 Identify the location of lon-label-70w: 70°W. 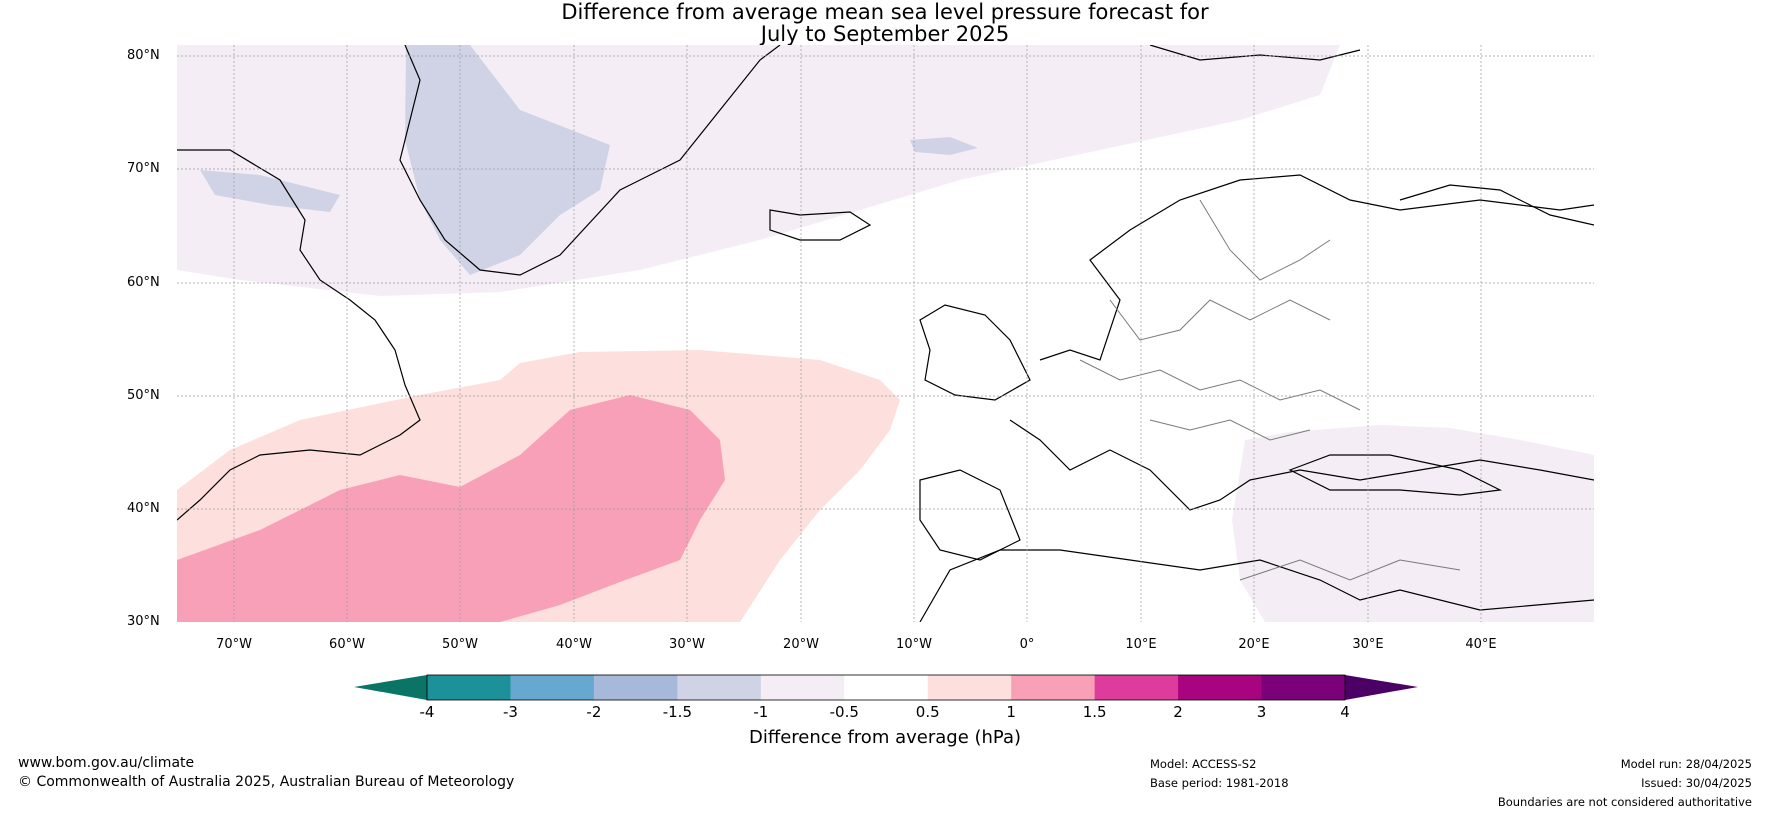
(234, 644).